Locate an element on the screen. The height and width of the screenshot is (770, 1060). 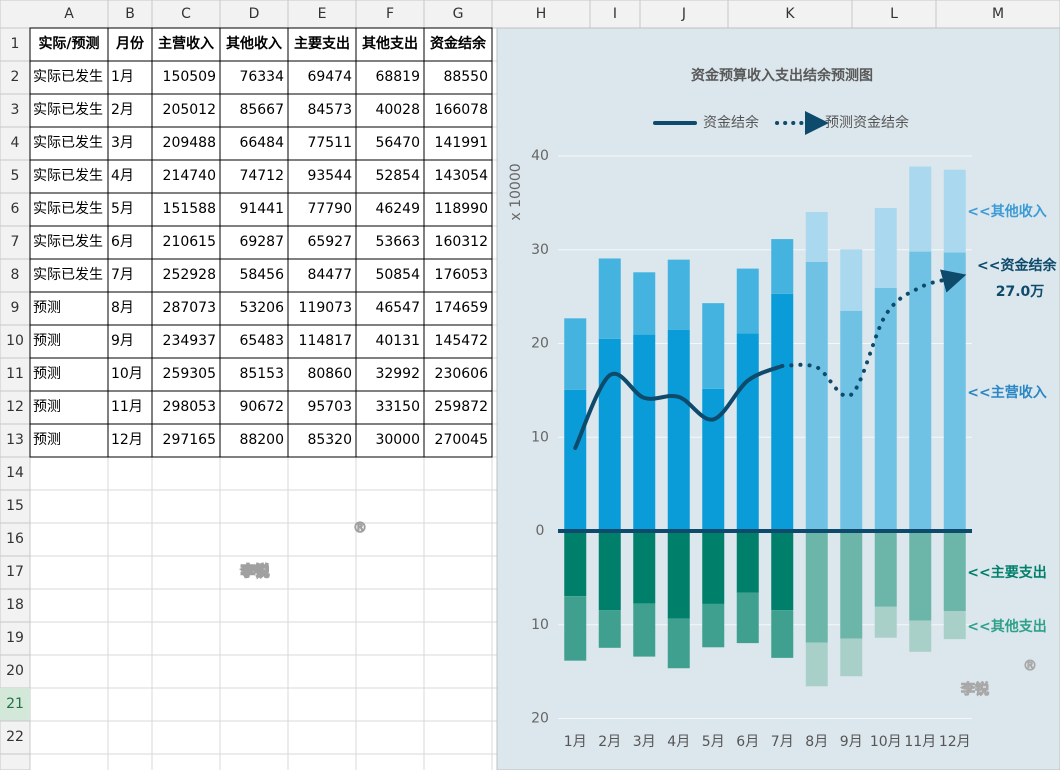
row-header: 11 is located at coordinates (15, 374).